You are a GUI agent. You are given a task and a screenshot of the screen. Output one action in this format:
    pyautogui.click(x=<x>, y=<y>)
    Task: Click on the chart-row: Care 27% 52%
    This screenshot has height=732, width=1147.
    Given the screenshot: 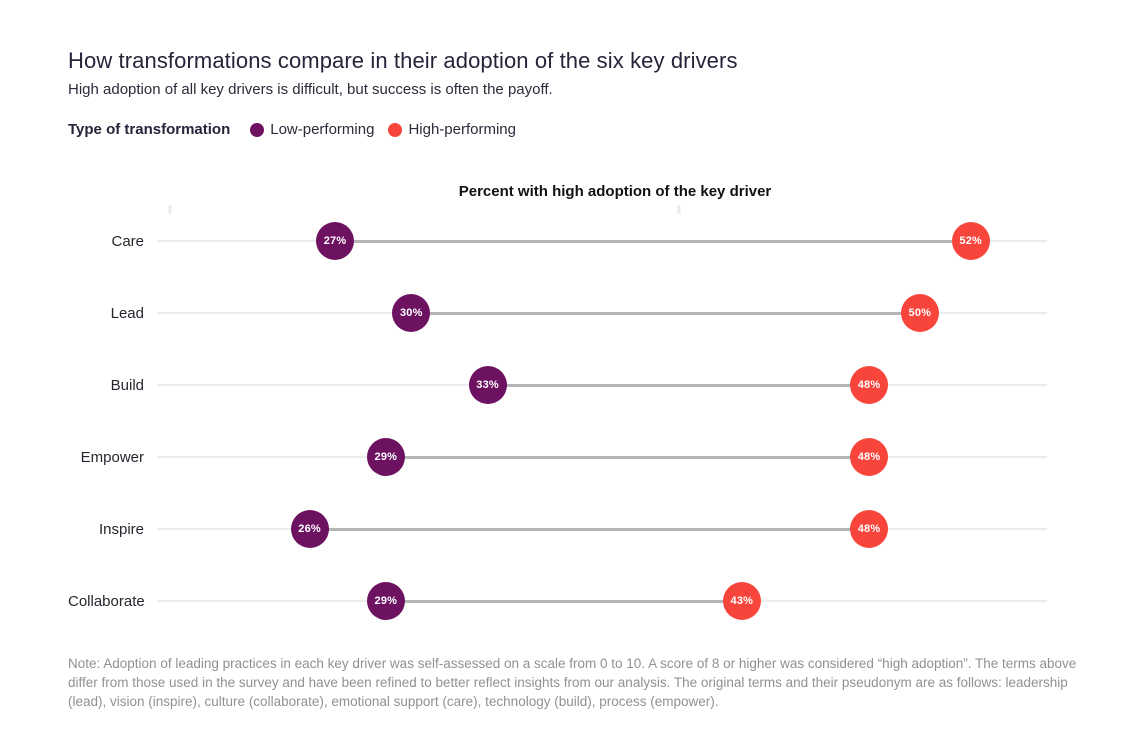 What is the action you would take?
    pyautogui.click(x=579, y=241)
    